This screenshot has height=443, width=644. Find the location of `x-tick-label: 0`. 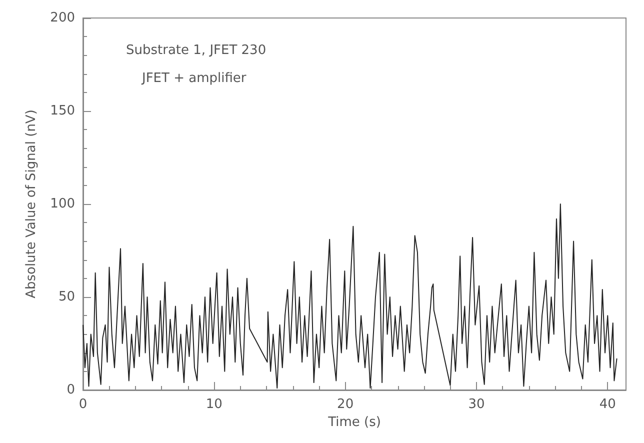

x-tick-label: 0 is located at coordinates (83, 404).